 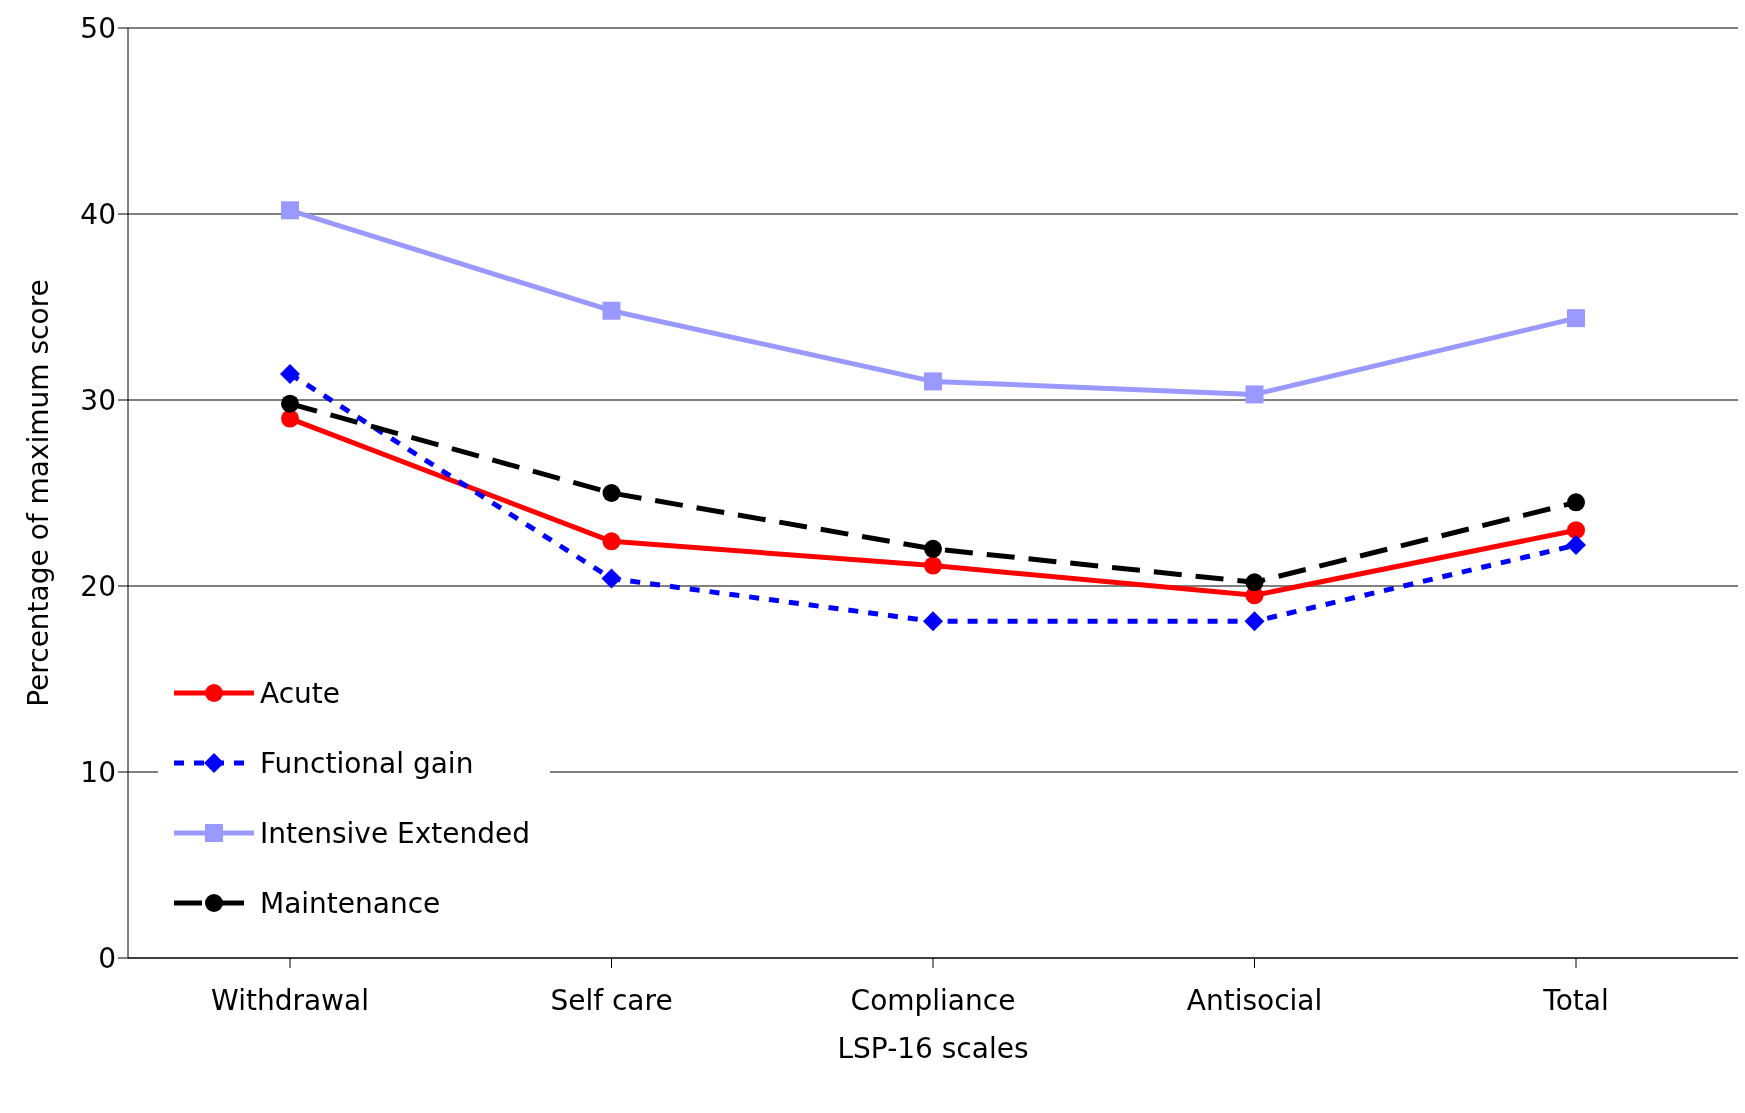 I want to click on legend-label: Acute, so click(x=300, y=693).